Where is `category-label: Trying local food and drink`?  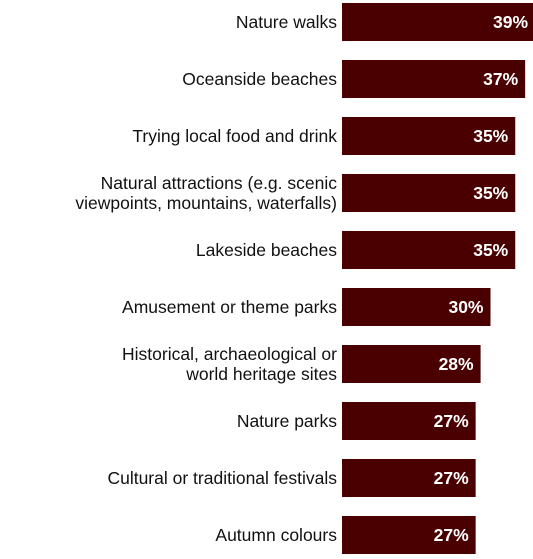
category-label: Trying local food and drink is located at coordinates (234, 136).